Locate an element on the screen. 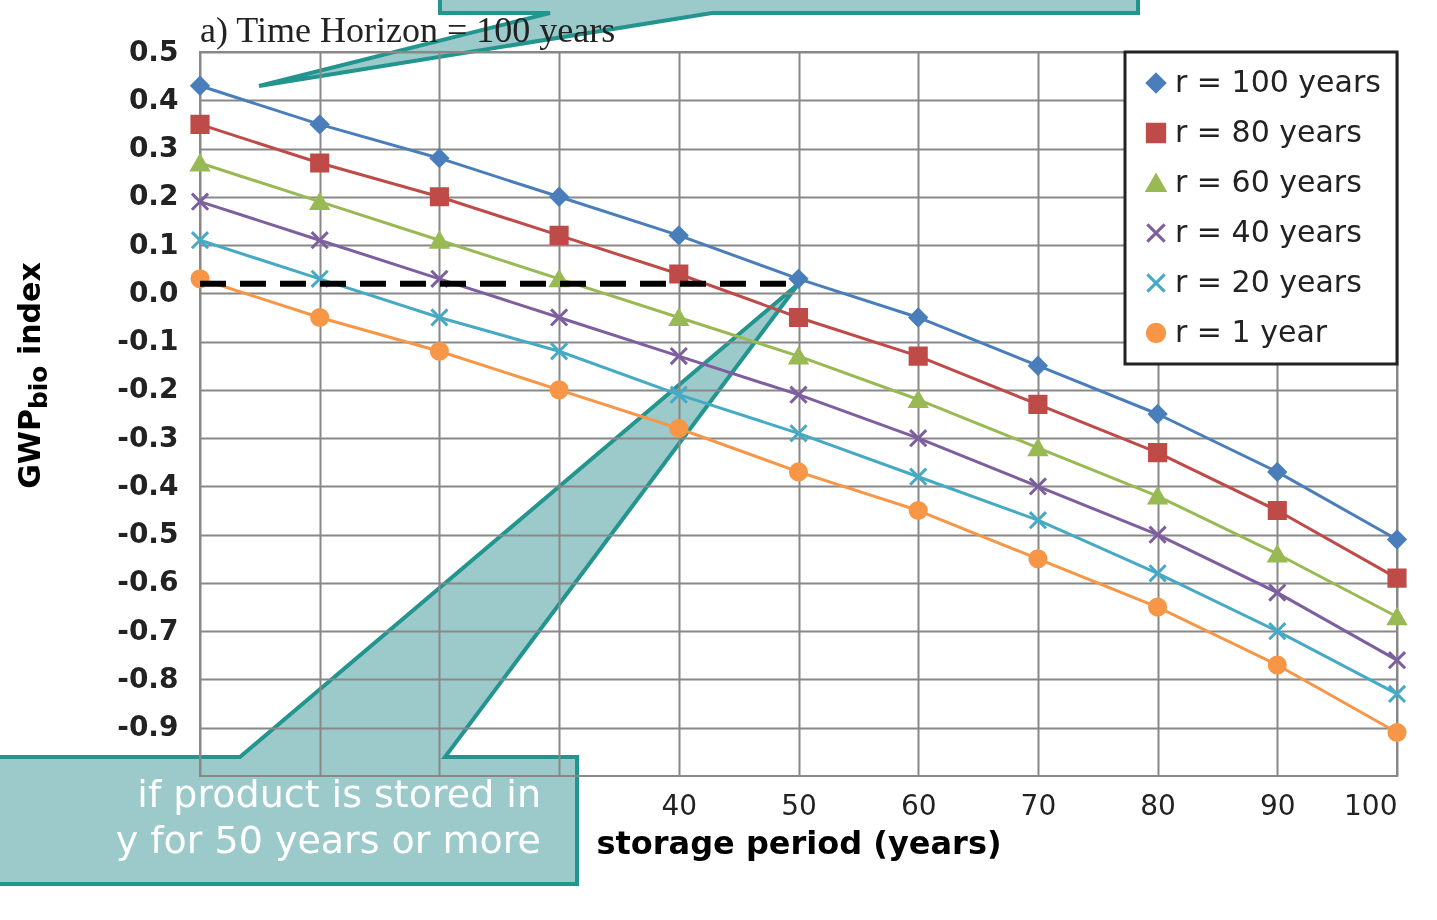 The width and height of the screenshot is (1437, 920). y-tick-label: 0.1 is located at coordinates (153, 244).